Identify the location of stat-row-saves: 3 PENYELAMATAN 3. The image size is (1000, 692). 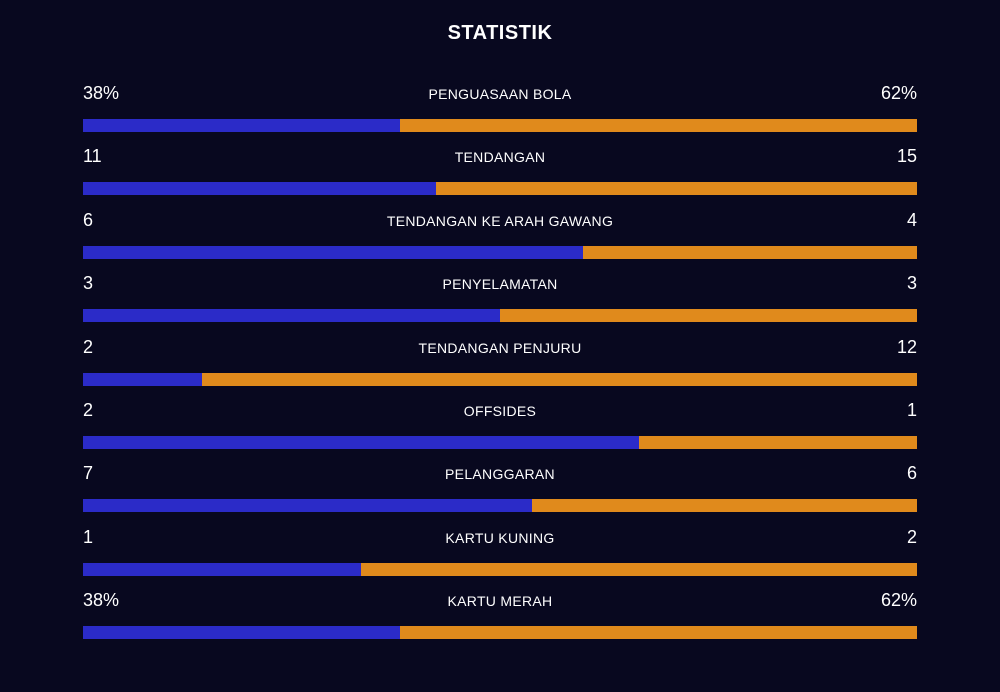
(500, 299).